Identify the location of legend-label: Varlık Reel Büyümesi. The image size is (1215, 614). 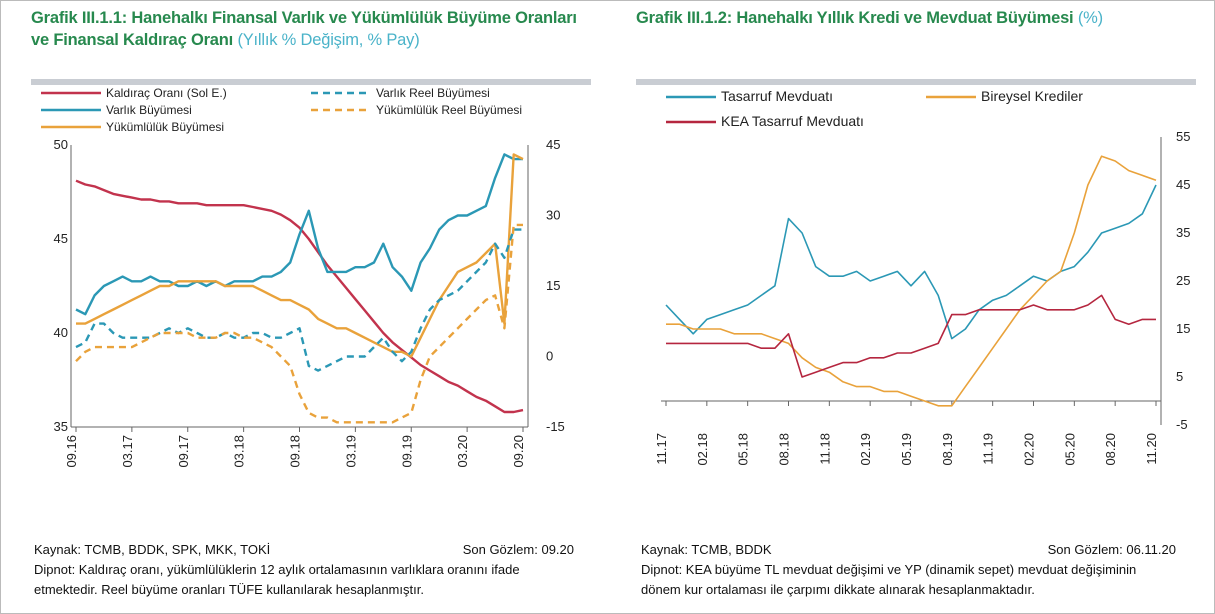
(433, 93).